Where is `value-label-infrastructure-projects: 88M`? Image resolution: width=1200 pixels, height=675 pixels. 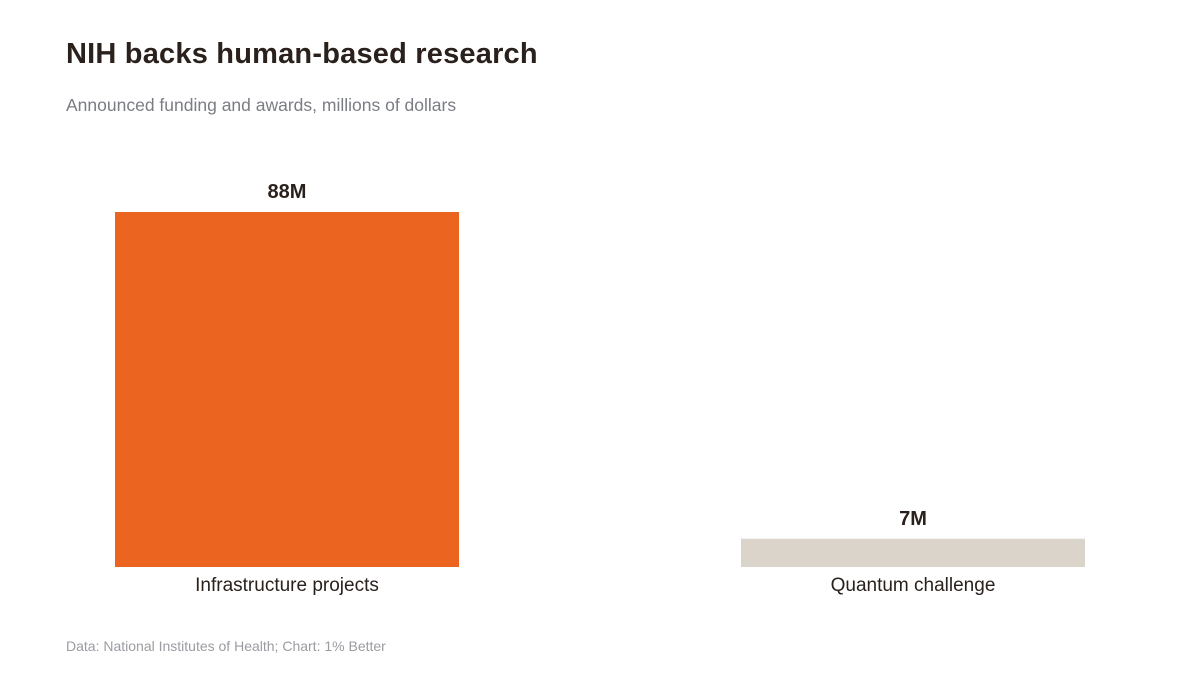
value-label-infrastructure-projects: 88M is located at coordinates (287, 192).